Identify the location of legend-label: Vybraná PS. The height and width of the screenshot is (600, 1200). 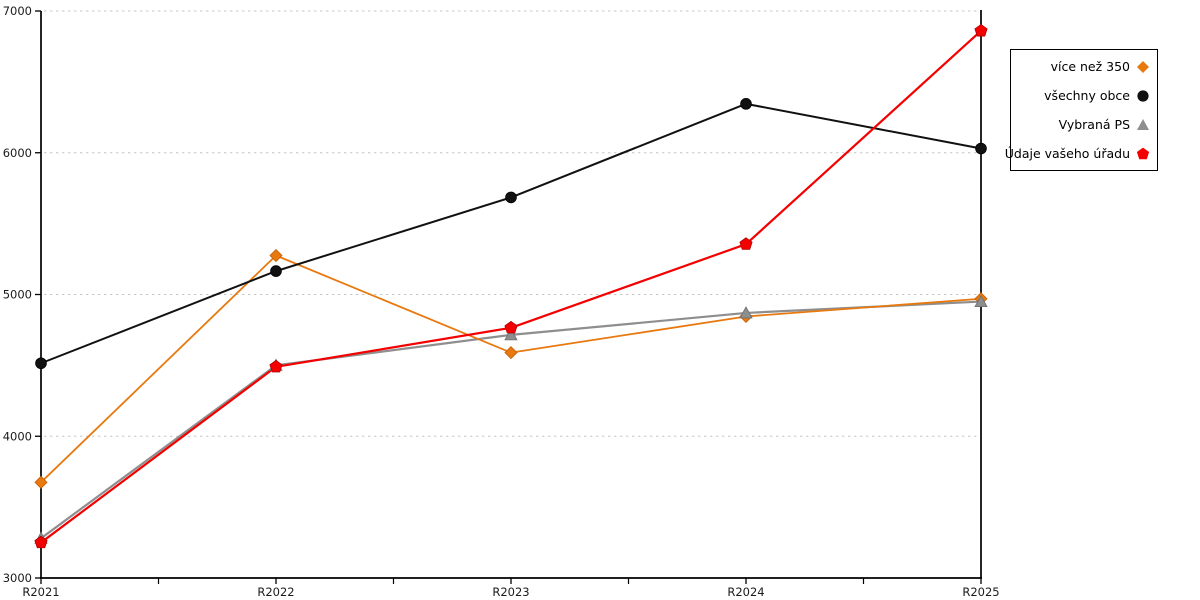
(1094, 124).